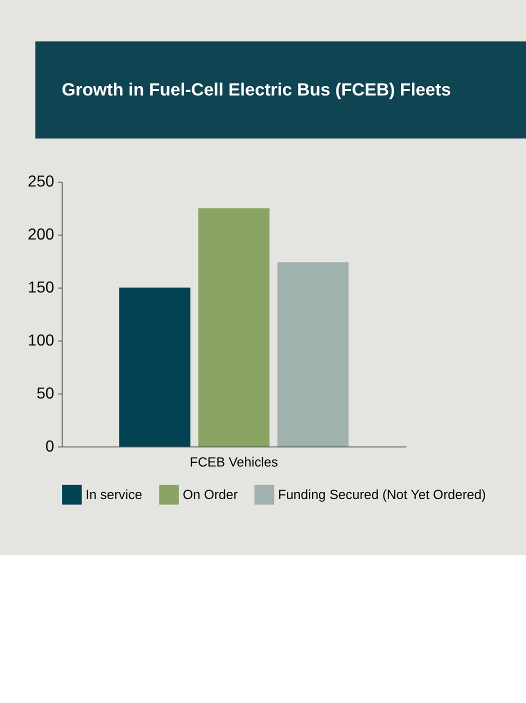  What do you see at coordinates (41, 341) in the screenshot?
I see `y-tick-label: 100` at bounding box center [41, 341].